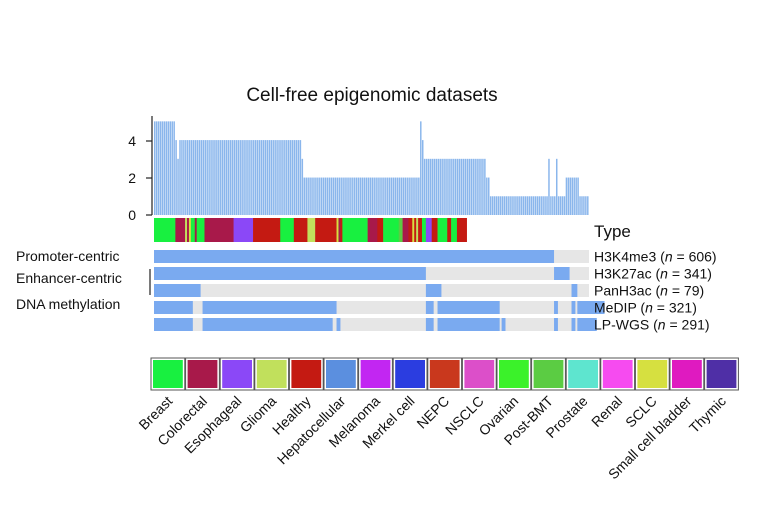 Image resolution: width=766 pixels, height=516 pixels. What do you see at coordinates (67, 256) in the screenshot?
I see `group-label-promoter: Promoter-centric` at bounding box center [67, 256].